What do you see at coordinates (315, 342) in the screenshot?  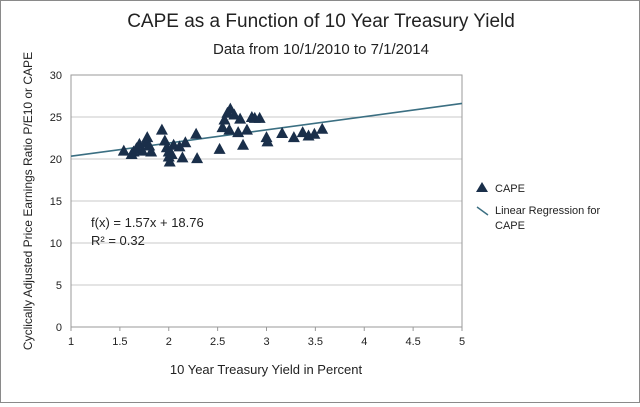 I see `x-tick-label: 3.5` at bounding box center [315, 342].